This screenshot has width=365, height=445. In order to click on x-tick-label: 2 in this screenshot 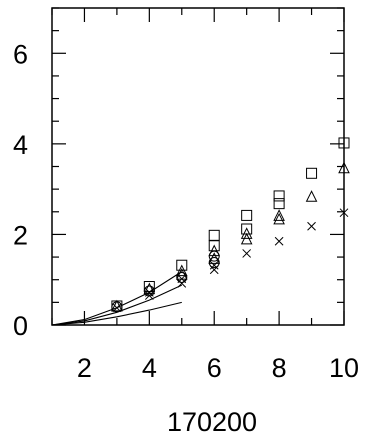, I will do `click(84, 368)`.